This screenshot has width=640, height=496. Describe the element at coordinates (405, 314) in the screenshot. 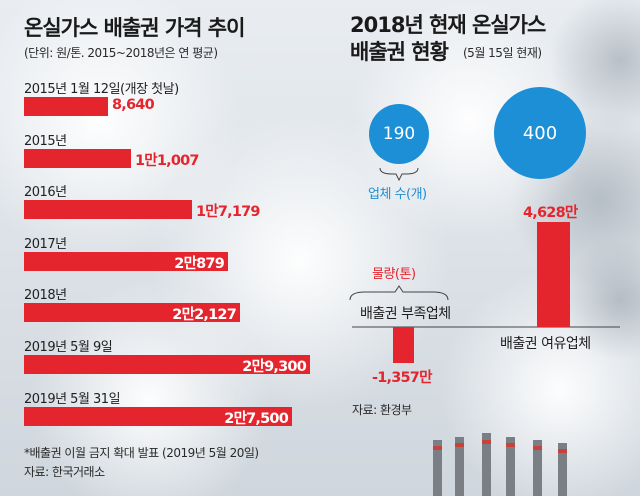

I see `shortage-category-label: 배출권 부족업체` at that location.